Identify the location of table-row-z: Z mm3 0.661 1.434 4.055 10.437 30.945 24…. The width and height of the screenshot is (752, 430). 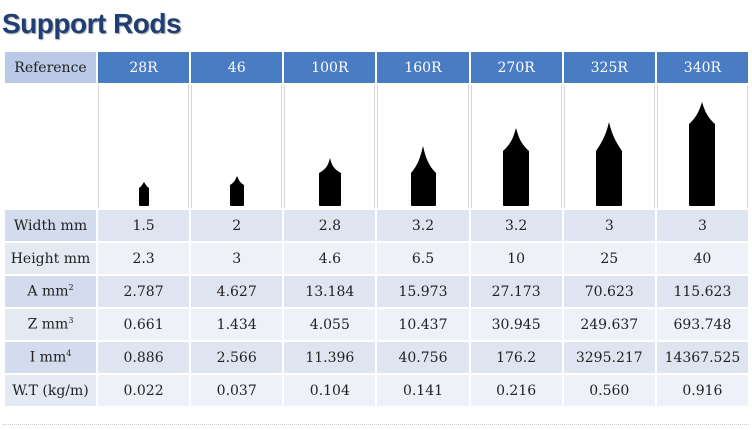
(376, 323).